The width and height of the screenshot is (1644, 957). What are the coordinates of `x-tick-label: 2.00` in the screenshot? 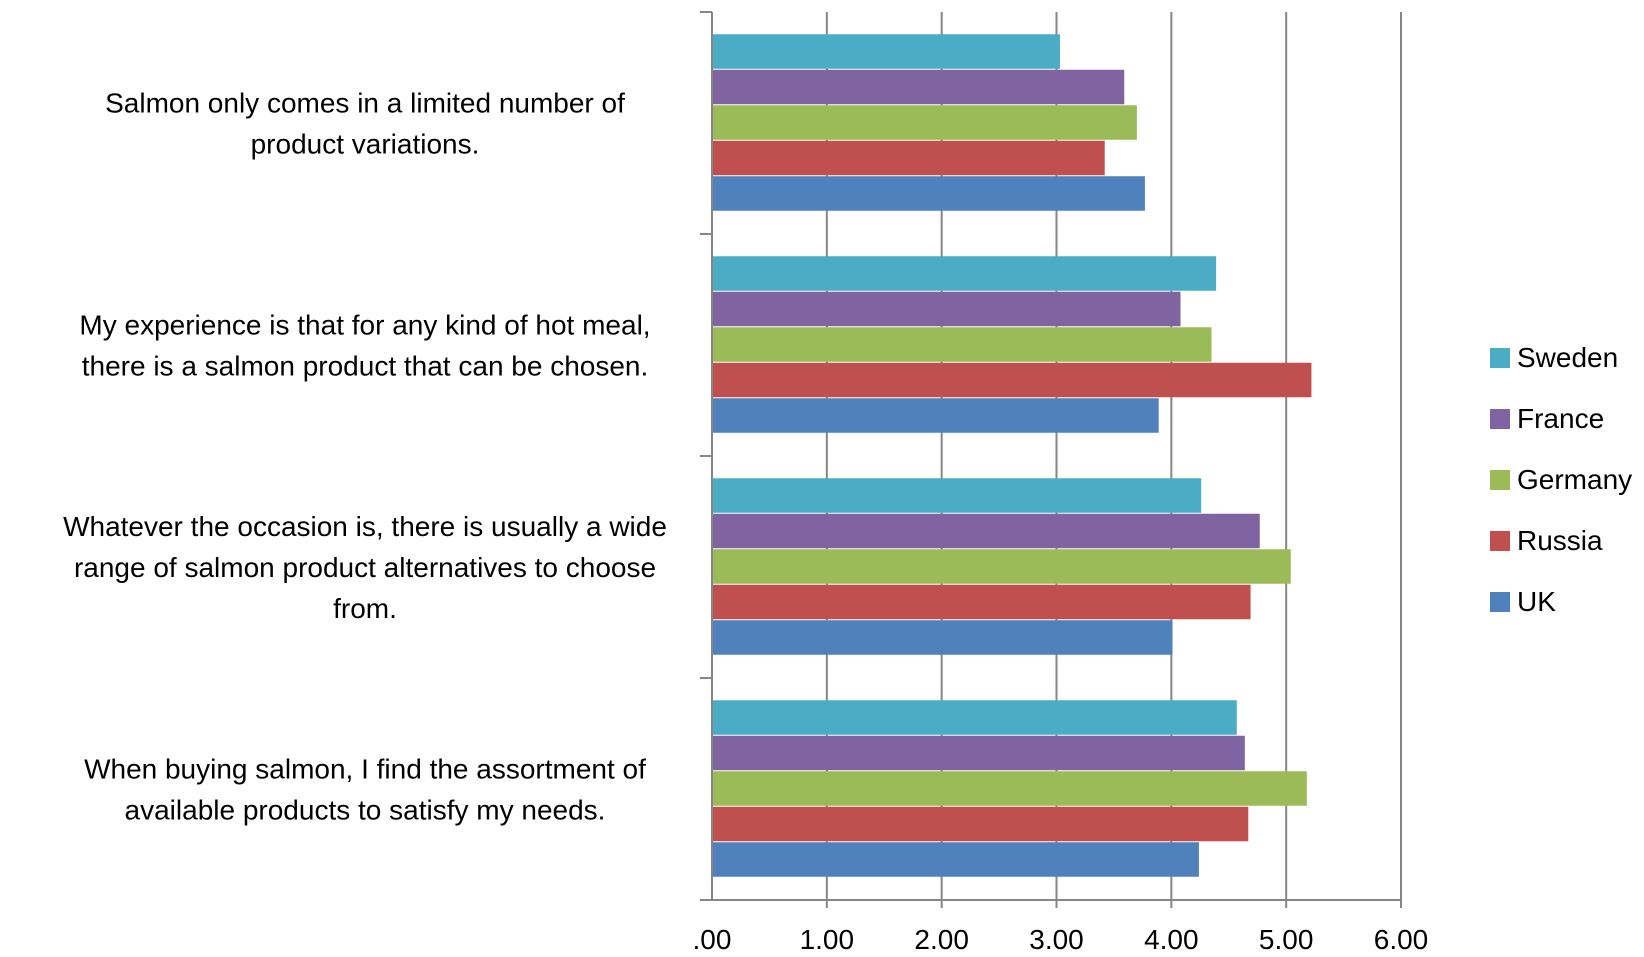 It's located at (941, 939).